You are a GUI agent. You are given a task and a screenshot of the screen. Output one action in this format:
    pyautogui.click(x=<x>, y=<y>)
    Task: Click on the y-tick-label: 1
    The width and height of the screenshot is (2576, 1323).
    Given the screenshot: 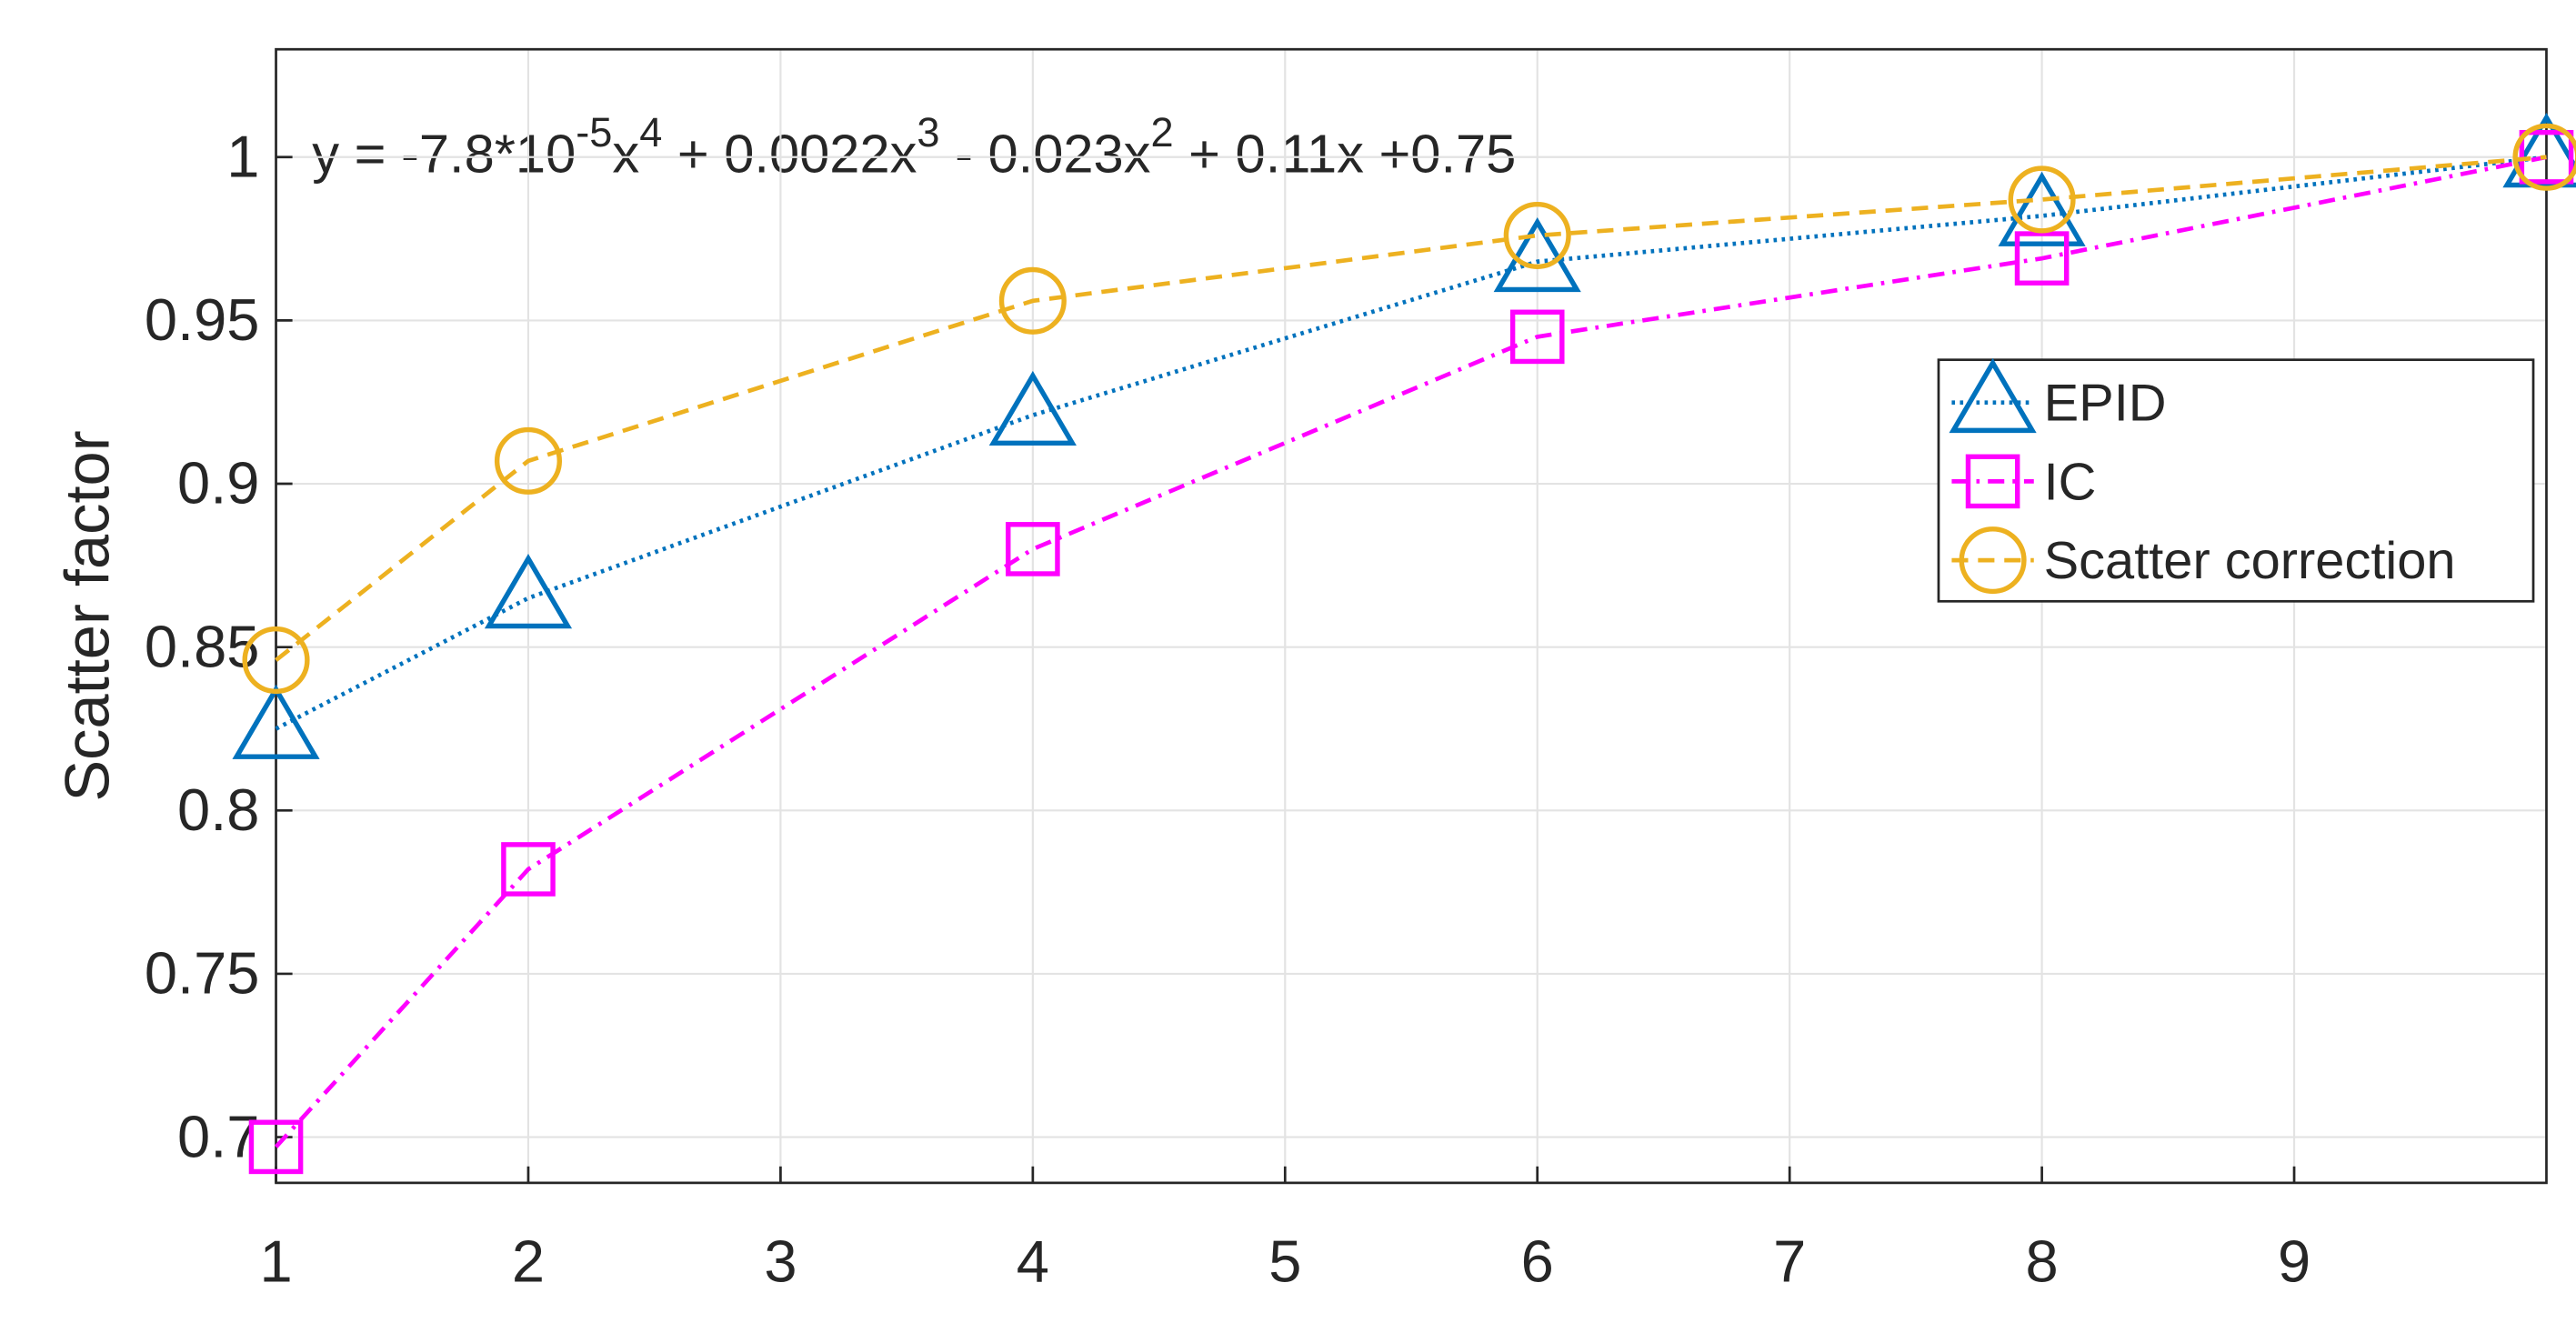 What is the action you would take?
    pyautogui.click(x=243, y=156)
    